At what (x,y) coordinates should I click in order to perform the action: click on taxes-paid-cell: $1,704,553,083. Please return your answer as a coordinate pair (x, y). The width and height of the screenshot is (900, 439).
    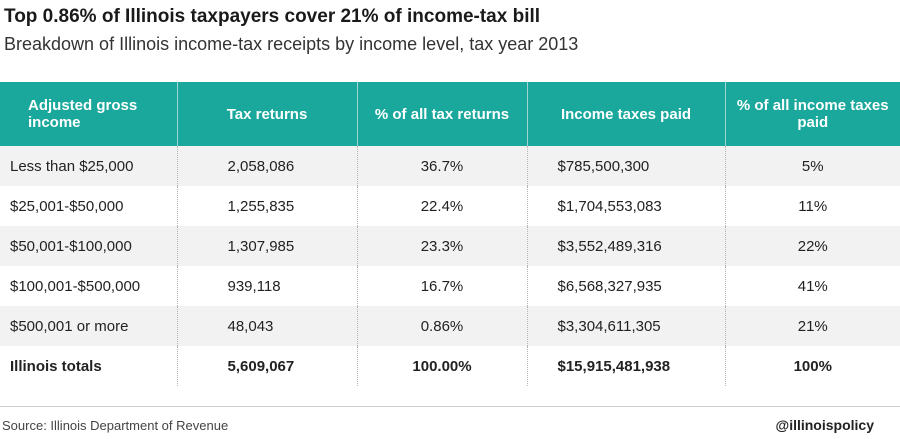
    Looking at the image, I should click on (625, 206).